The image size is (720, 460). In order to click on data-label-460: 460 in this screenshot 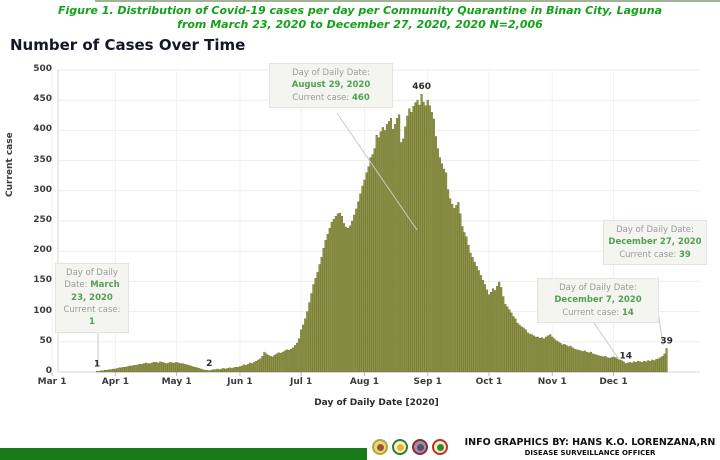, I will do `click(421, 87)`.